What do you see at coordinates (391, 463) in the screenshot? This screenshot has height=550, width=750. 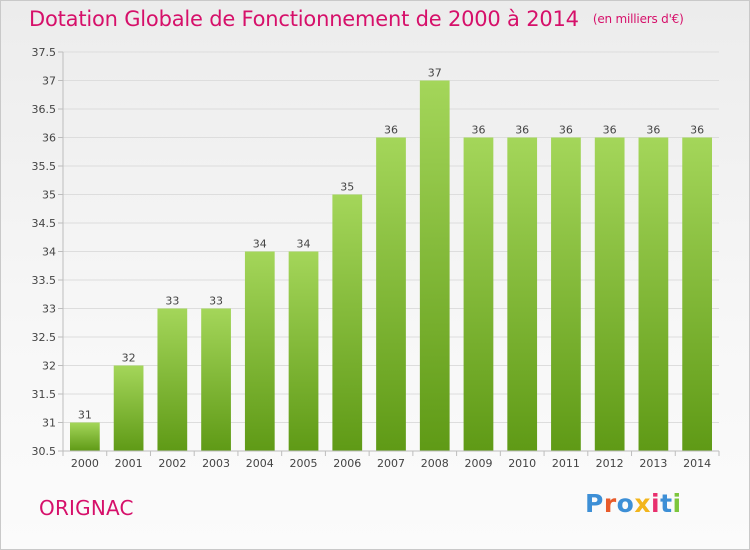 I see `x-tick-label: 2007` at bounding box center [391, 463].